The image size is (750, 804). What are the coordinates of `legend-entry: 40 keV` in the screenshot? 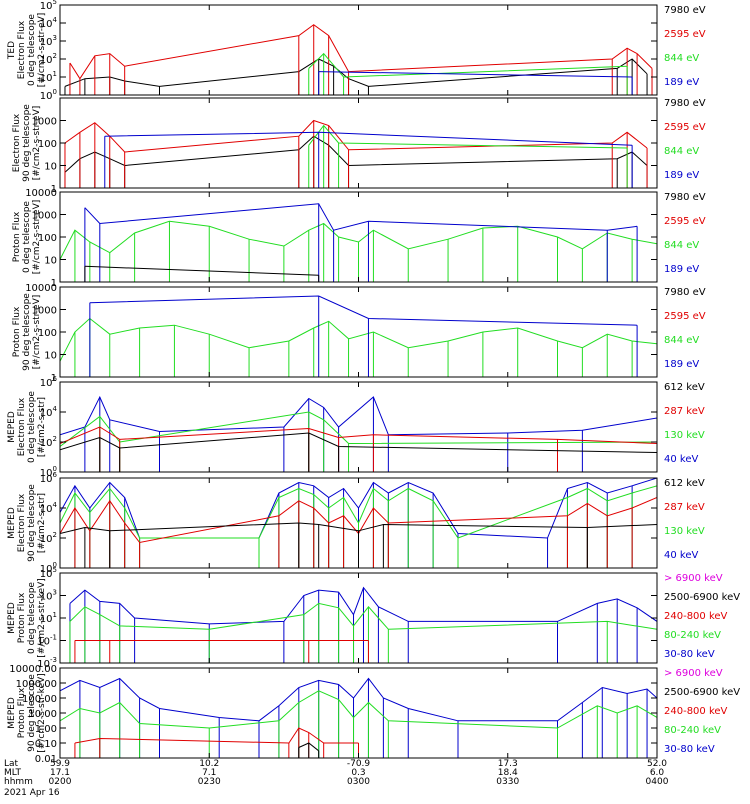 It's located at (681, 555).